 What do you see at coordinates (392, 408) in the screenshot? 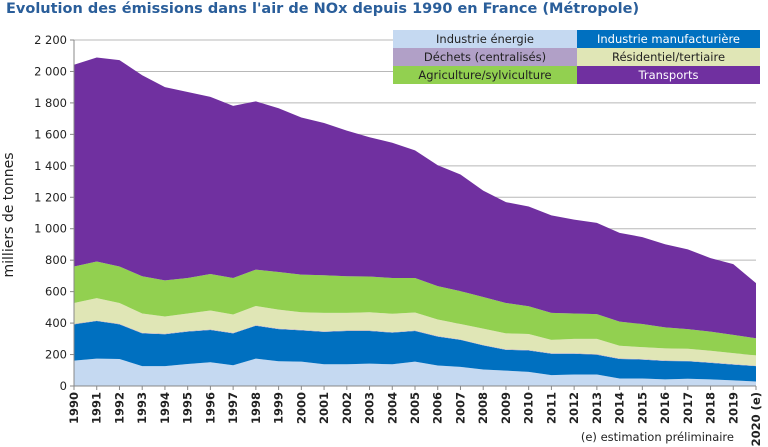
I see `x-tick-label: 2004` at bounding box center [392, 408].